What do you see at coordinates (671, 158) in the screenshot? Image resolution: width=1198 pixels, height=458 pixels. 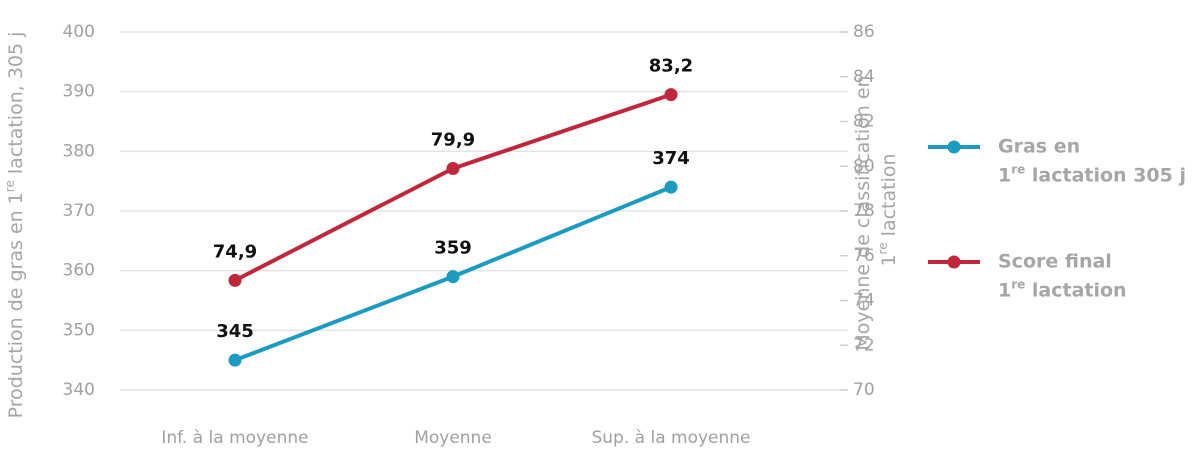 I see `data-label: 374` at bounding box center [671, 158].